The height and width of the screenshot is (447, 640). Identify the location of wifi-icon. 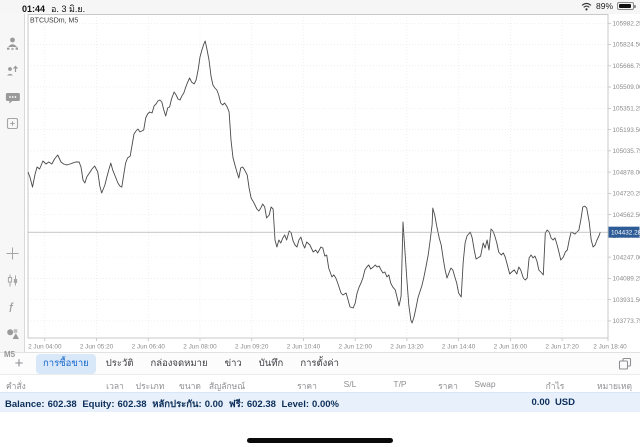
(586, 6).